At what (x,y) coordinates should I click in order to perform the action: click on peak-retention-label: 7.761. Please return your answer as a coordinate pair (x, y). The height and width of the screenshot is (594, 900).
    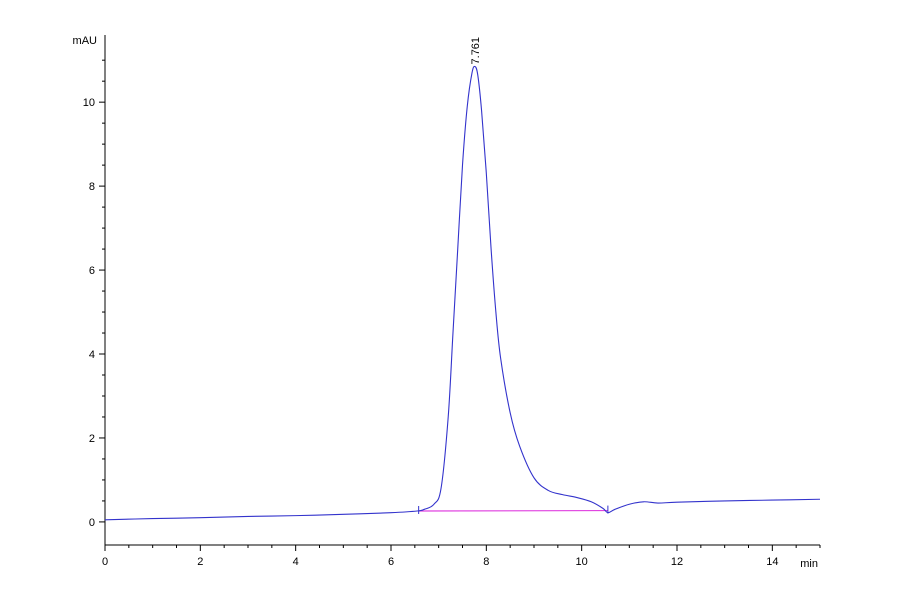
    Looking at the image, I should click on (476, 51).